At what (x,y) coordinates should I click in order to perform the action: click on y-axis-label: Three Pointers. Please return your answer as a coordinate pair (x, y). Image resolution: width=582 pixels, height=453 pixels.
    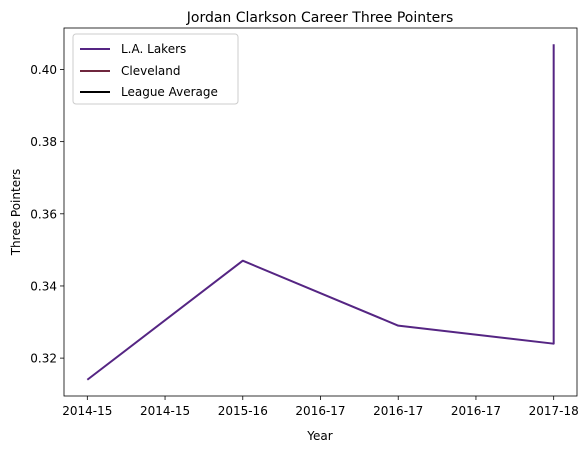
    Looking at the image, I should click on (16, 213).